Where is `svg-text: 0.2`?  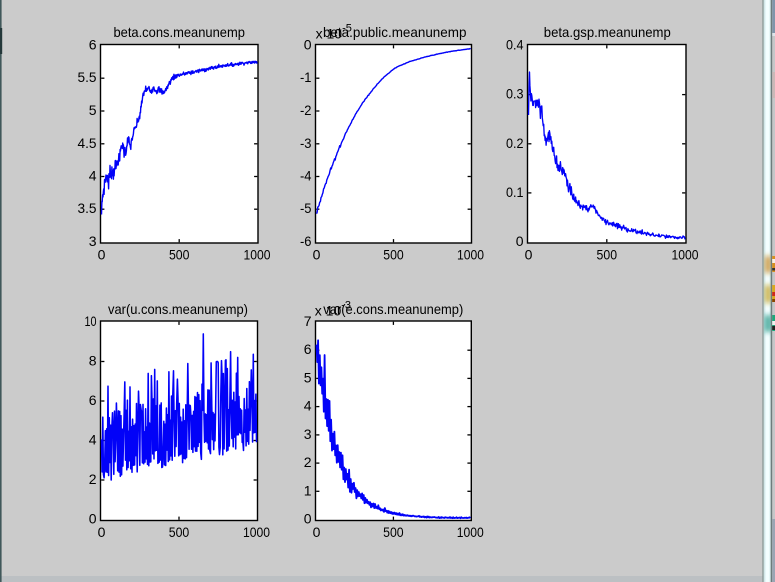
svg-text: 0.2 is located at coordinates (515, 143).